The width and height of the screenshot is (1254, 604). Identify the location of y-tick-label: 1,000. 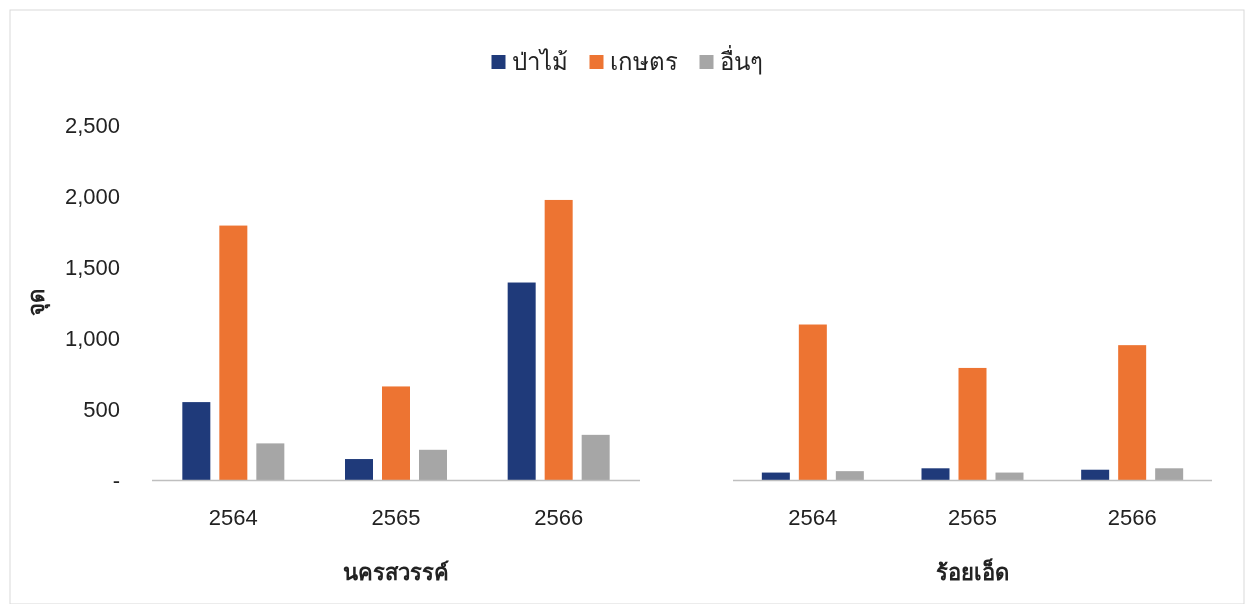
(92, 339).